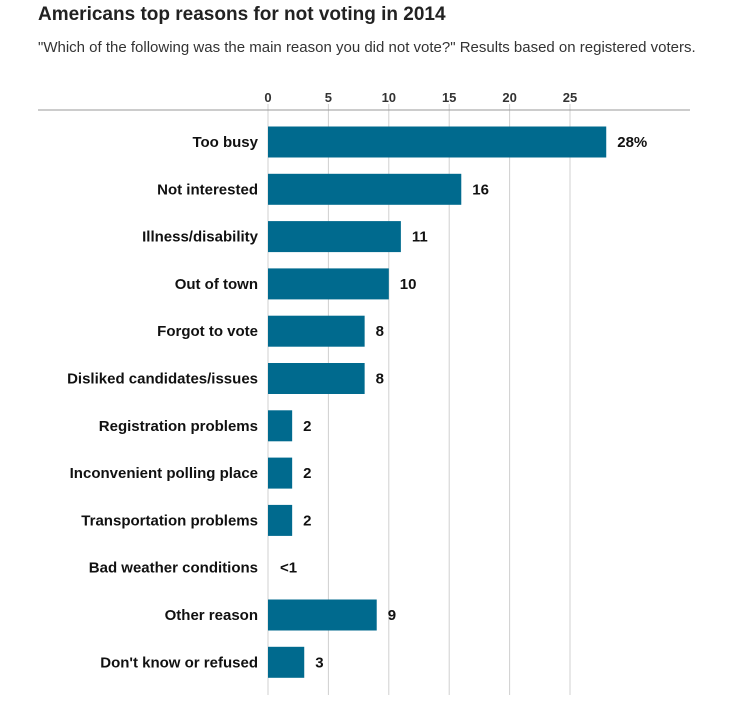  I want to click on category-label: Registration problems, so click(178, 426).